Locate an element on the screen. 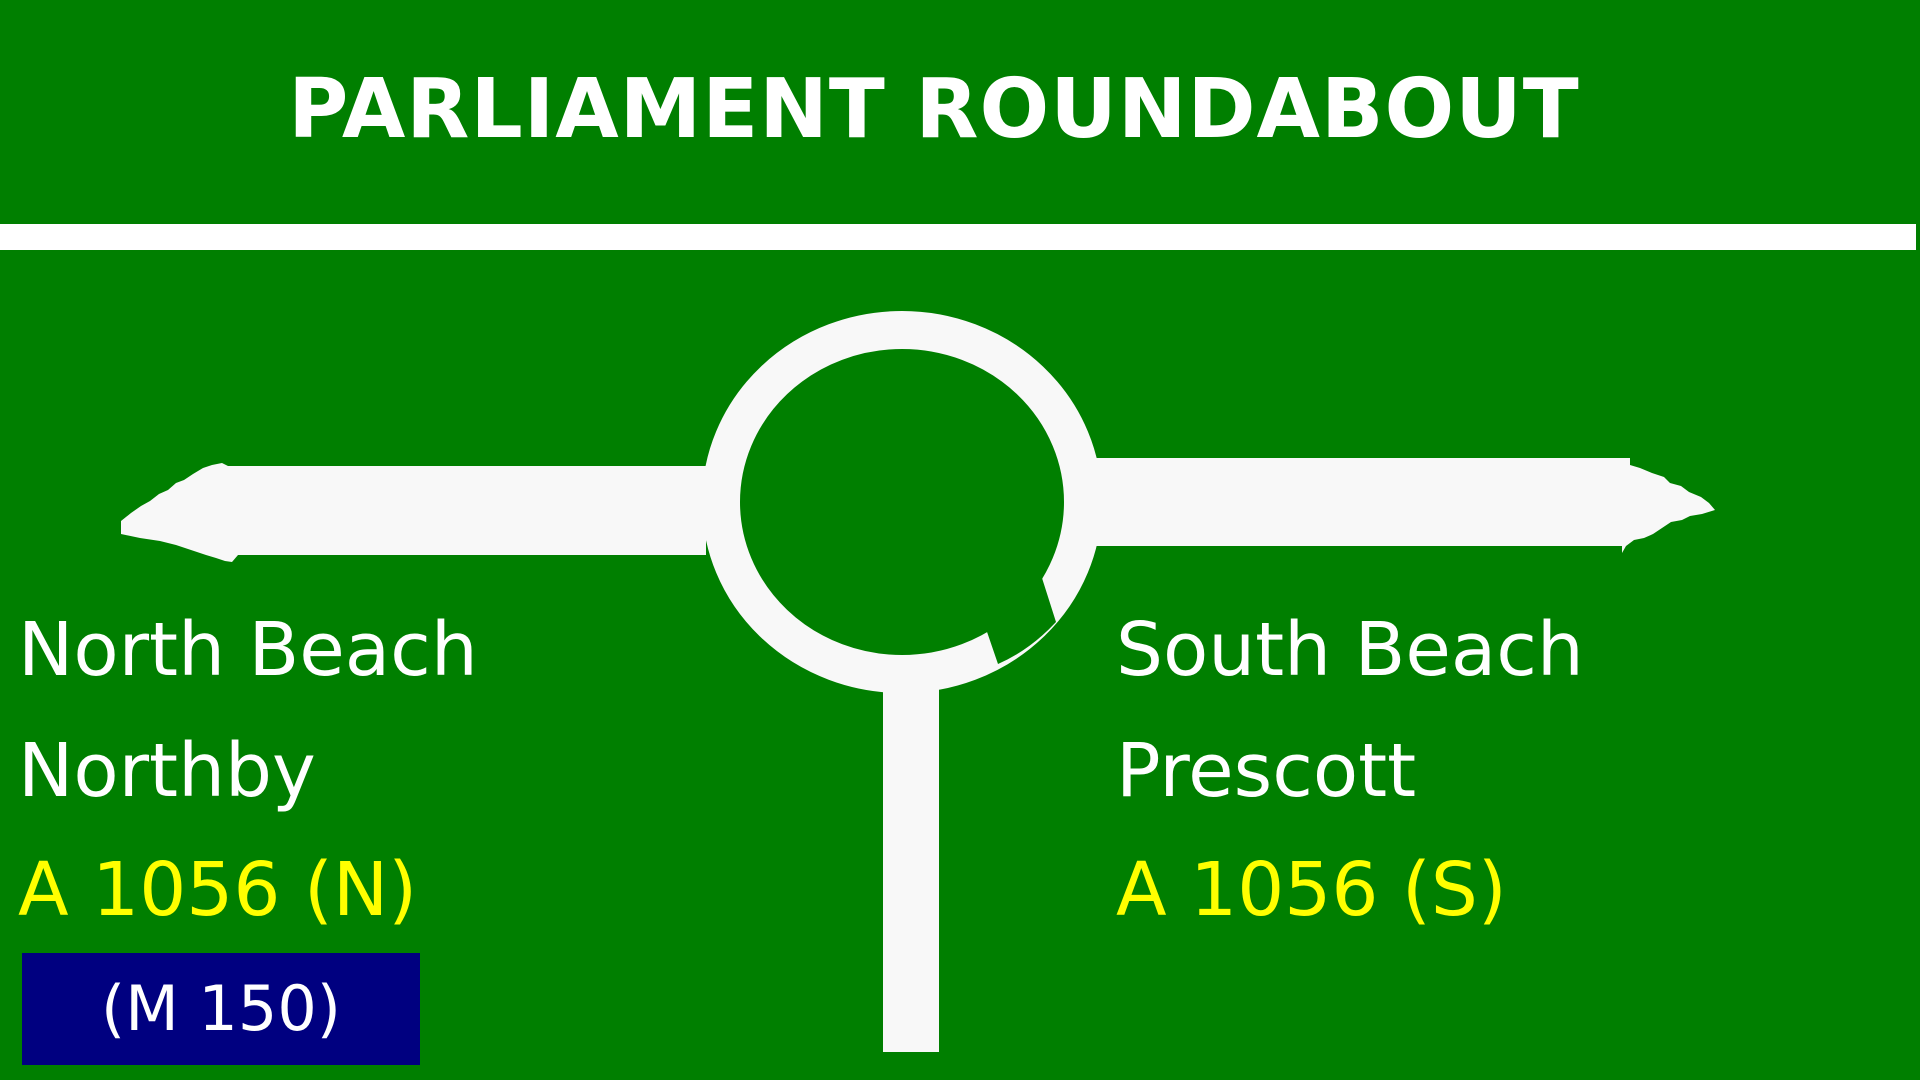 The width and height of the screenshot is (1920, 1080). left-arm-arrow is located at coordinates (413, 512).